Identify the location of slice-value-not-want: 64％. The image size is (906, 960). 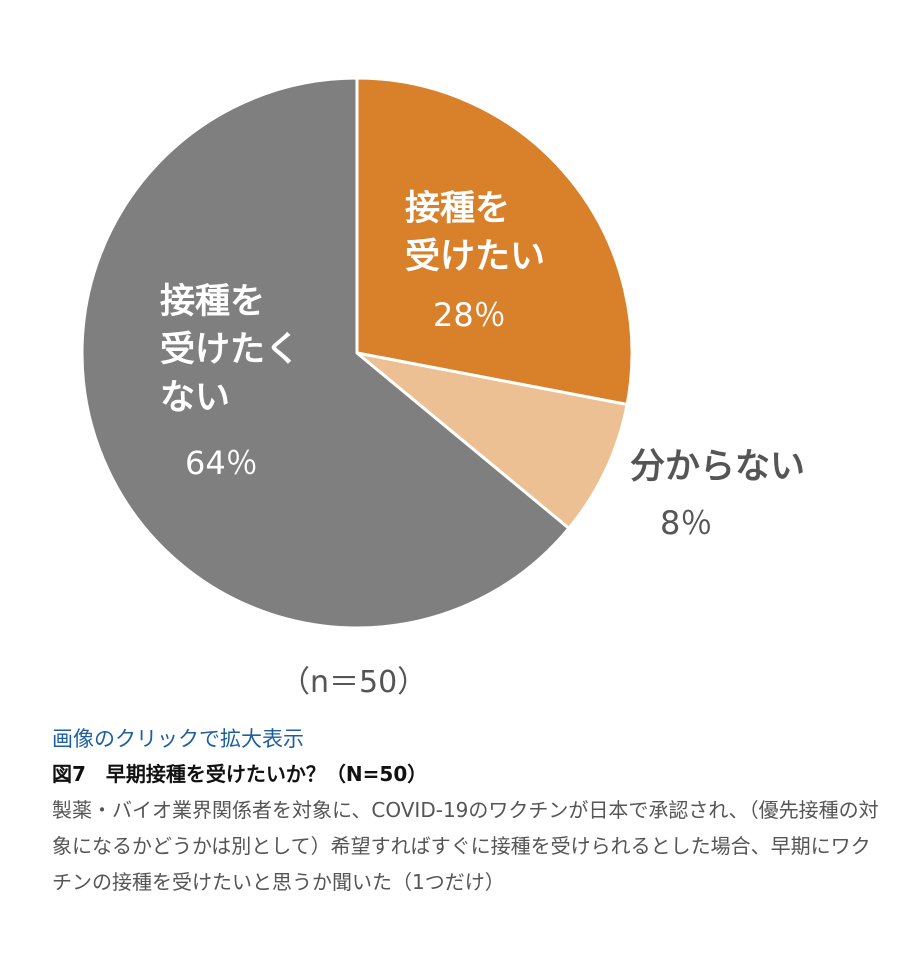
(221, 463).